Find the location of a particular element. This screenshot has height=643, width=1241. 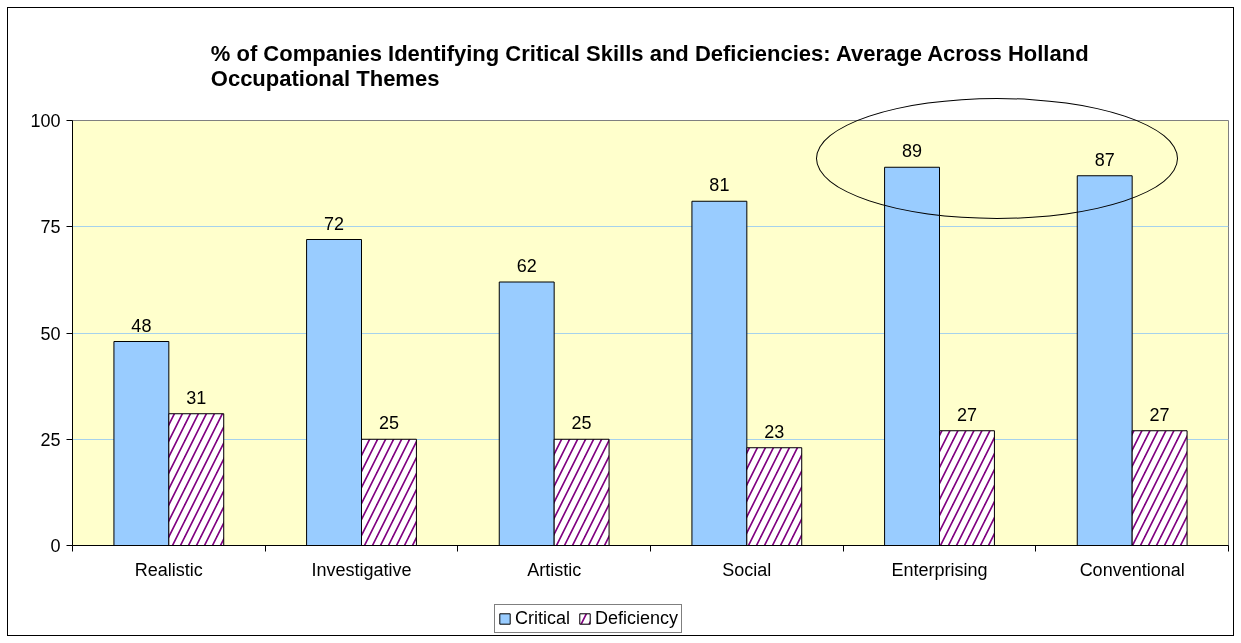

y-tick-label: 75 is located at coordinates (50, 227).